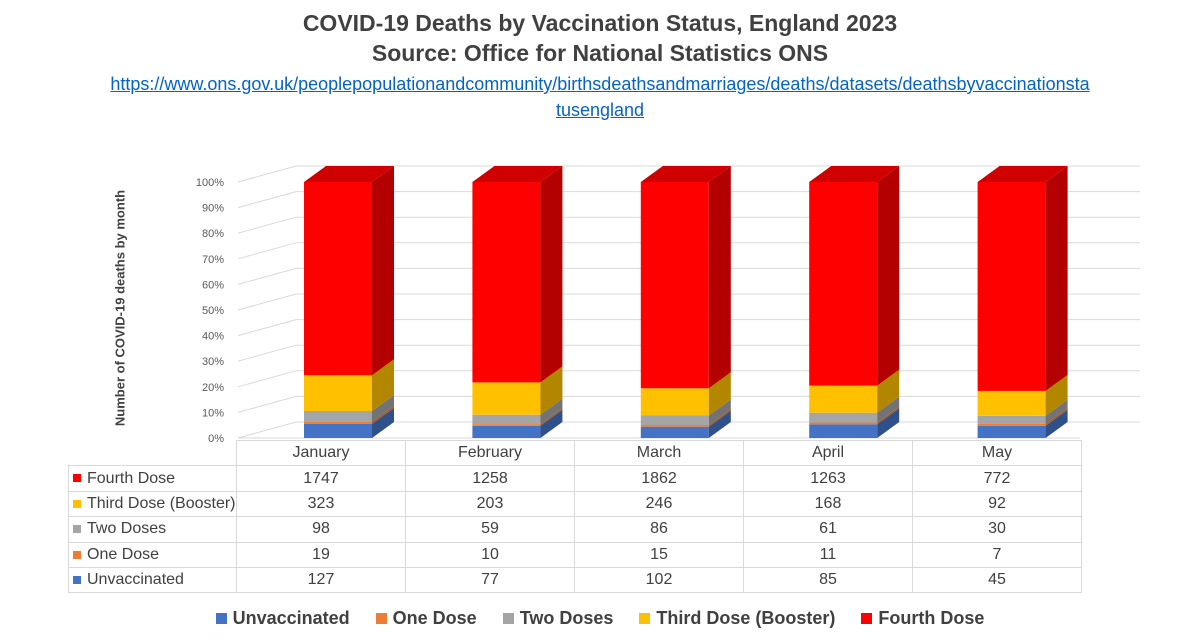 This screenshot has width=1200, height=642. Describe the element at coordinates (153, 453) in the screenshot. I see `table-corner` at that location.